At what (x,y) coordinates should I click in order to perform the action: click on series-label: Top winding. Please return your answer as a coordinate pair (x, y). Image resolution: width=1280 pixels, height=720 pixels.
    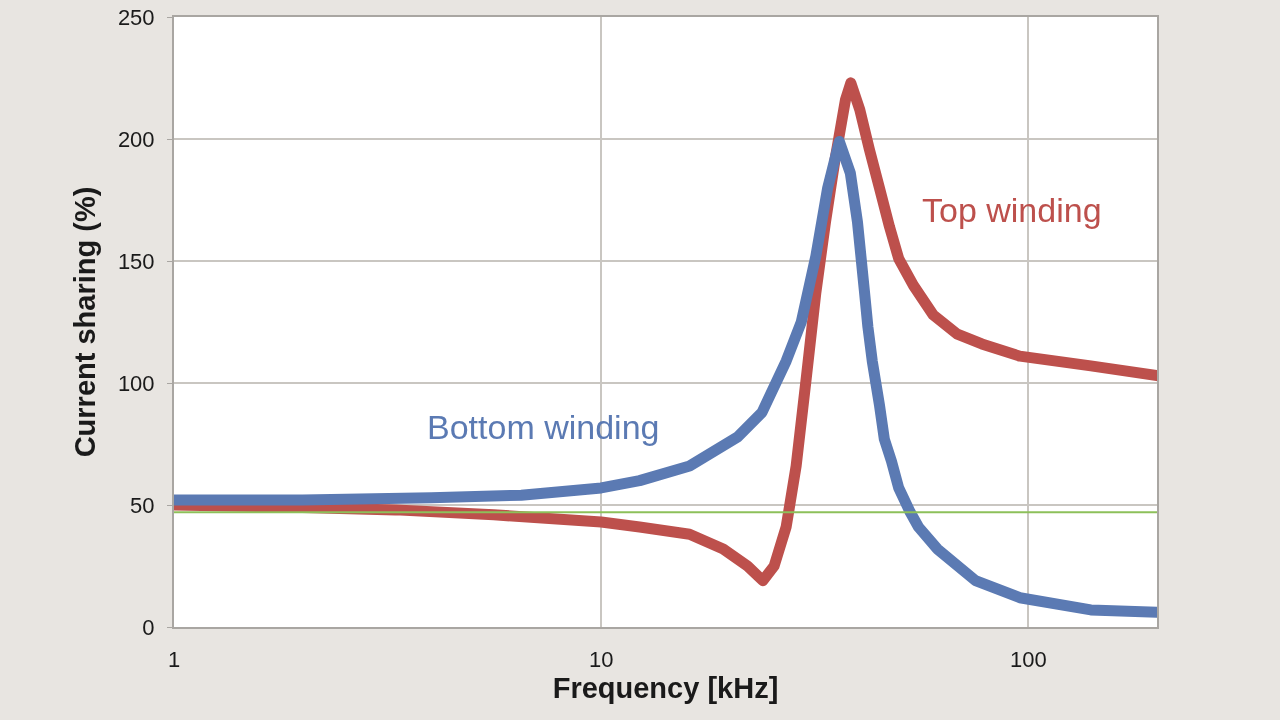
    Looking at the image, I should click on (1012, 210).